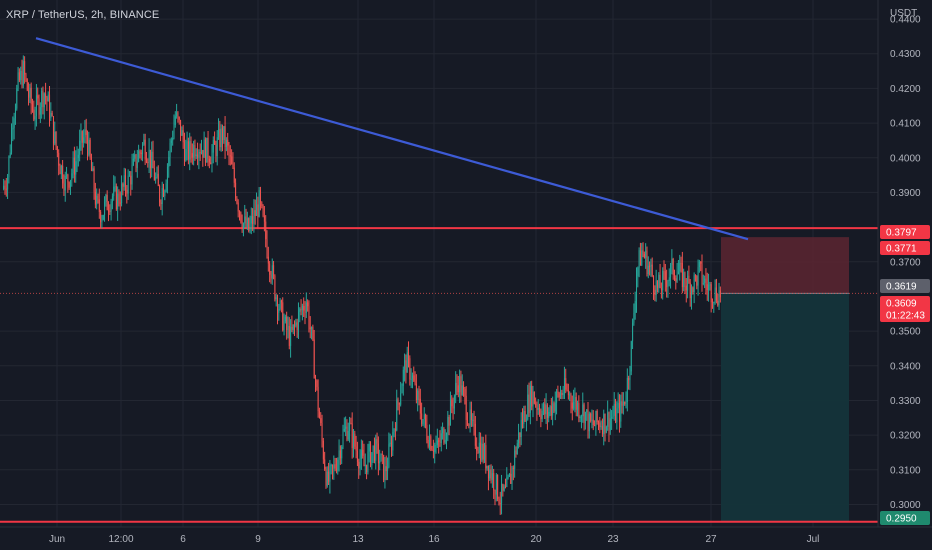 The height and width of the screenshot is (550, 932). Describe the element at coordinates (785, 379) in the screenshot. I see `position-zones` at that location.